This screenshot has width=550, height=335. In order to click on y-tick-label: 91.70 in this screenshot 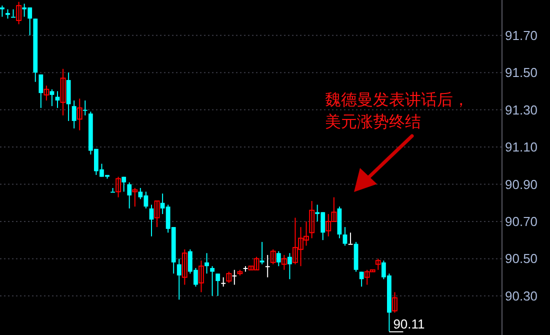, I will do `click(521, 35)`.